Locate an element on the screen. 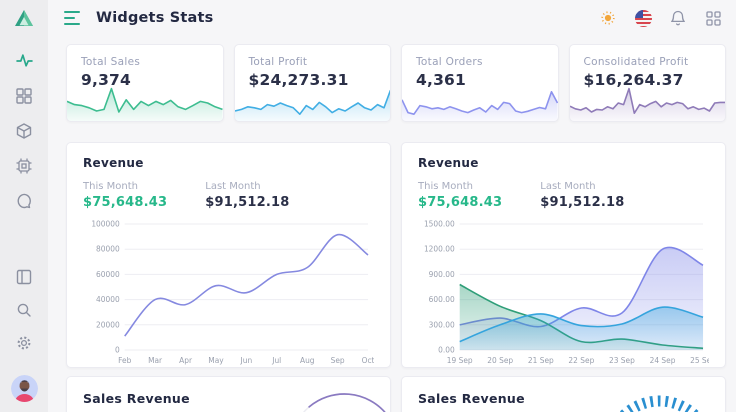  bell-icon is located at coordinates (678, 17).